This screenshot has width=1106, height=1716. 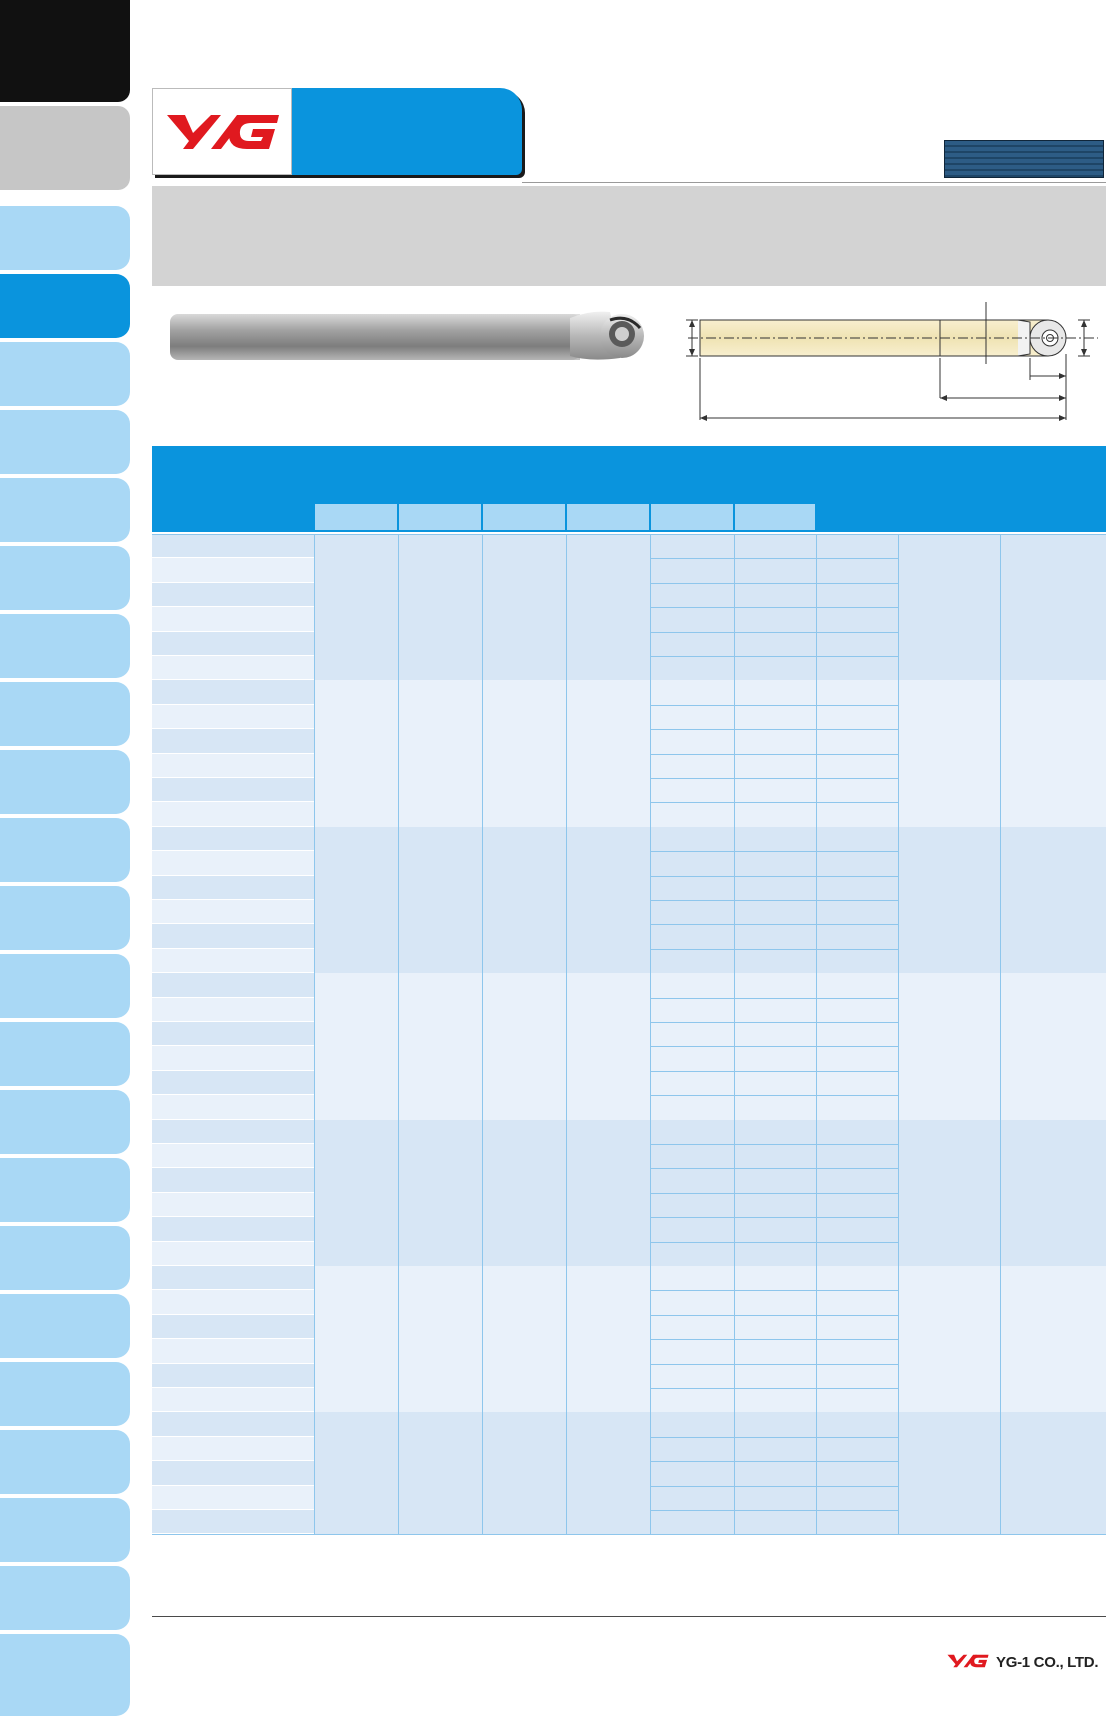 What do you see at coordinates (629, 236) in the screenshot?
I see `description-band` at bounding box center [629, 236].